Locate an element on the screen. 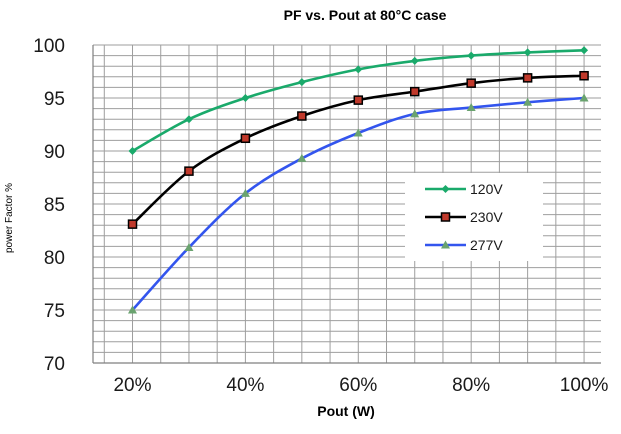 This screenshot has height=434, width=621. y-ticks: 70 75 80 85 90 95 100 is located at coordinates (49, 205).